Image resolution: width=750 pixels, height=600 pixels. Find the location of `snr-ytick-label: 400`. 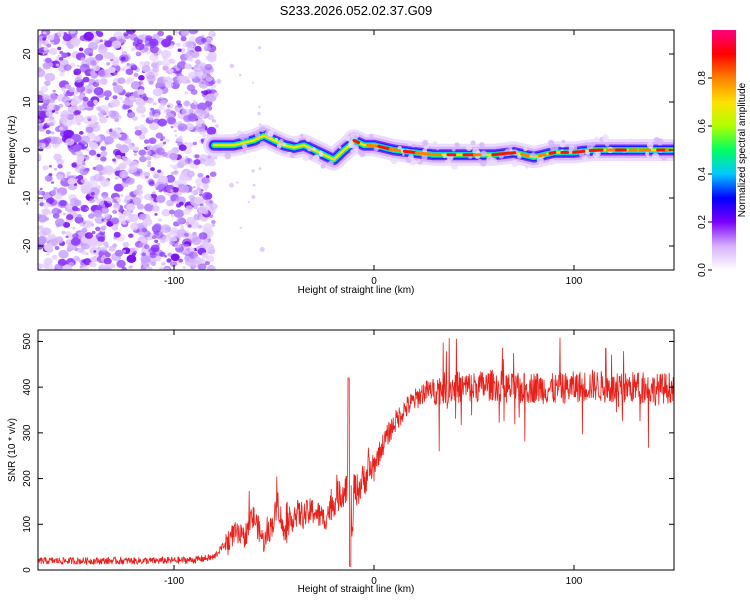

snr-ytick-label: 400 is located at coordinates (27, 386).